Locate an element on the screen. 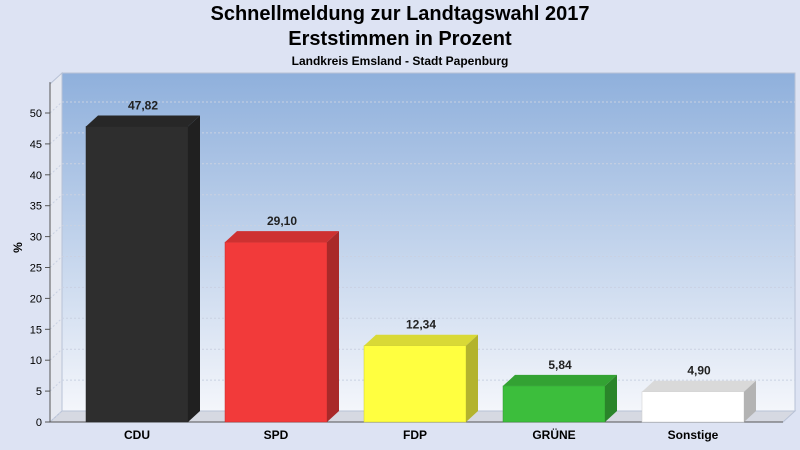 Image resolution: width=800 pixels, height=450 pixels. x-tick-label: GRÜNE is located at coordinates (553, 434).